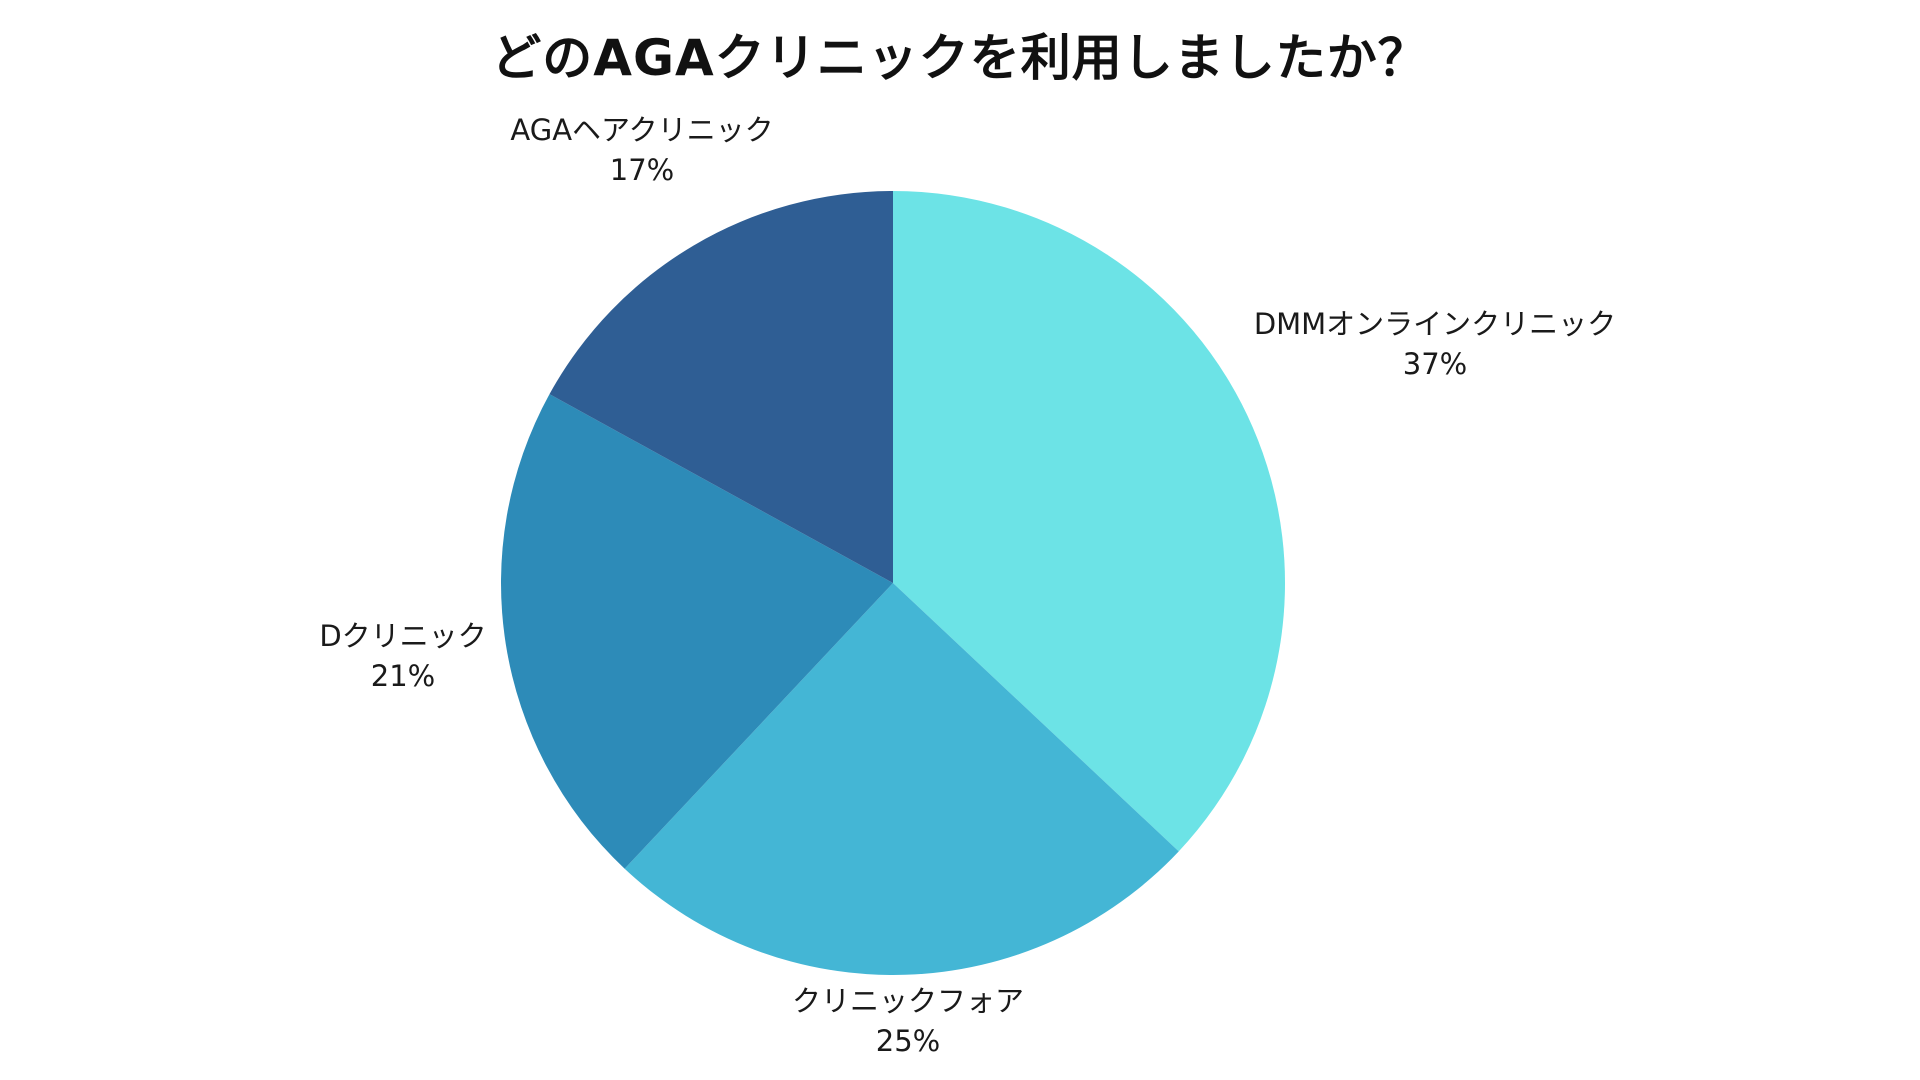 This screenshot has height=1080, width=1920. Describe the element at coordinates (1435, 324) in the screenshot. I see `slice-label-1: DMMオンラインクリニック` at that location.